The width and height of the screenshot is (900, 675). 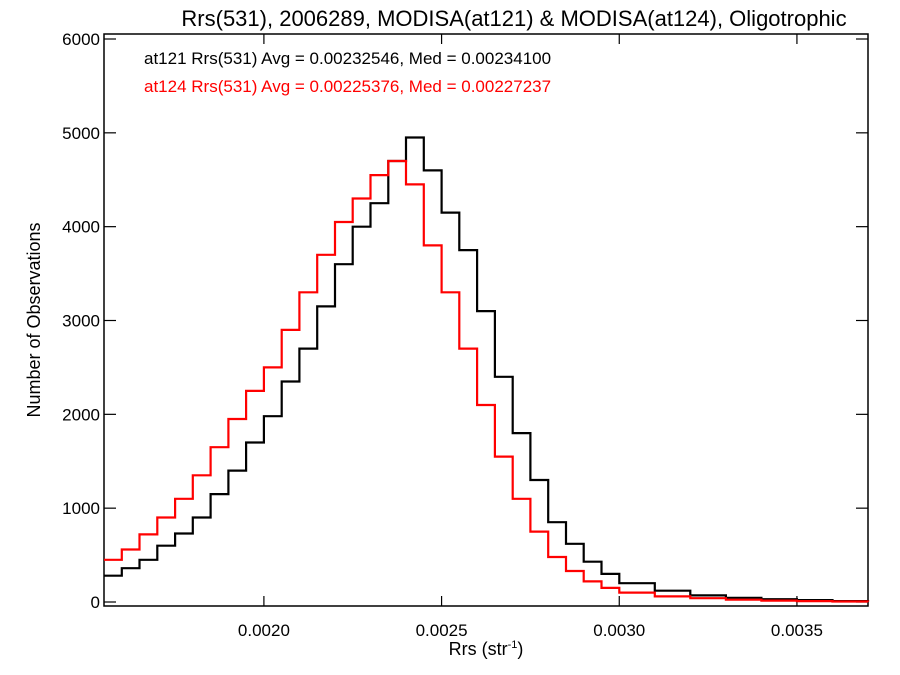 I want to click on y-tick-label-0: 0, so click(x=95, y=602).